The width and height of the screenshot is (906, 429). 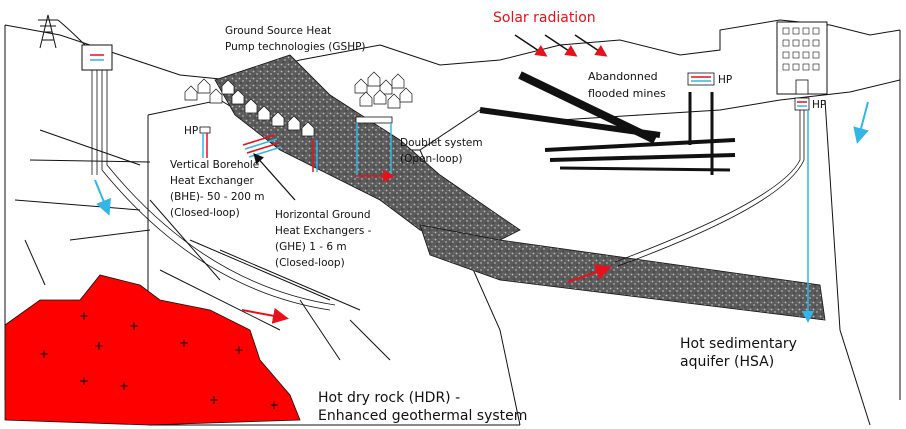 What do you see at coordinates (714, 210) in the screenshot?
I see `building-heat-pump` at bounding box center [714, 210].